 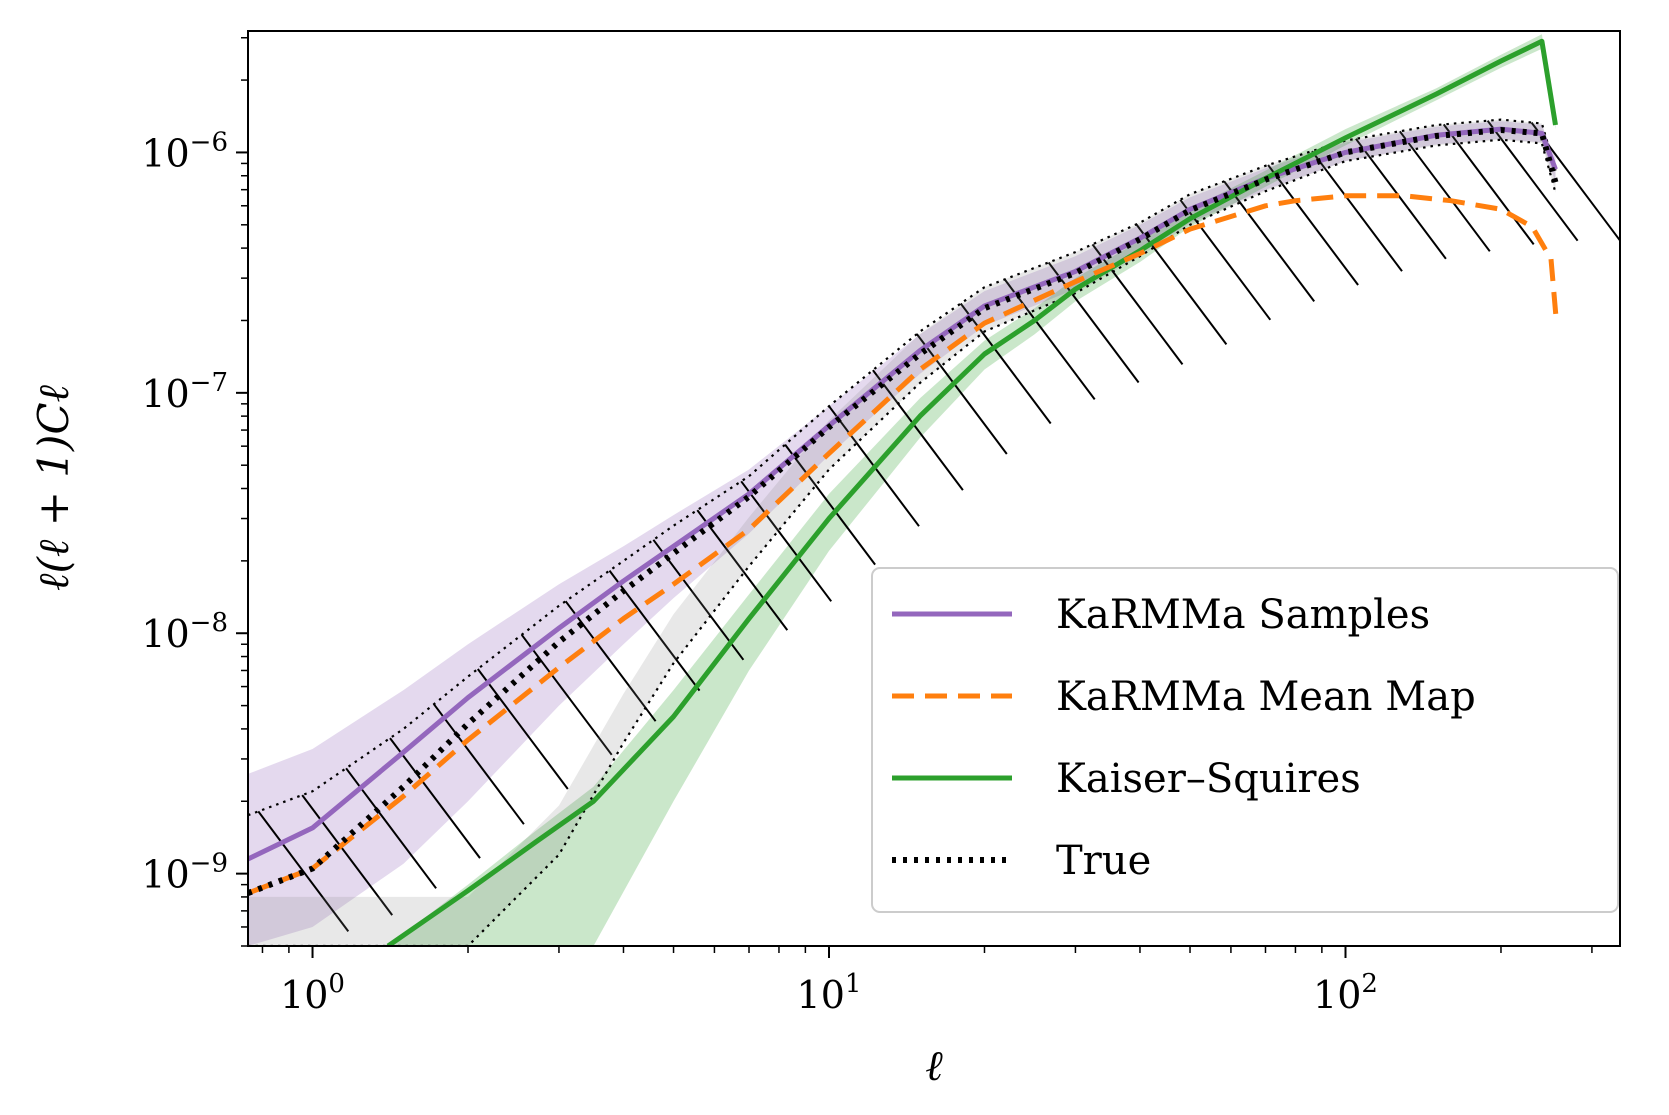 I want to click on y-tick-label: 10⁻⁸, so click(x=184, y=632).